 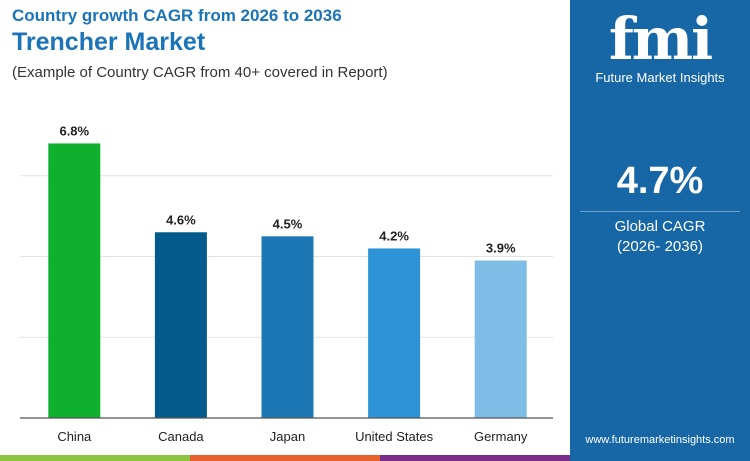 I want to click on data-label: 4.2%, so click(x=394, y=235).